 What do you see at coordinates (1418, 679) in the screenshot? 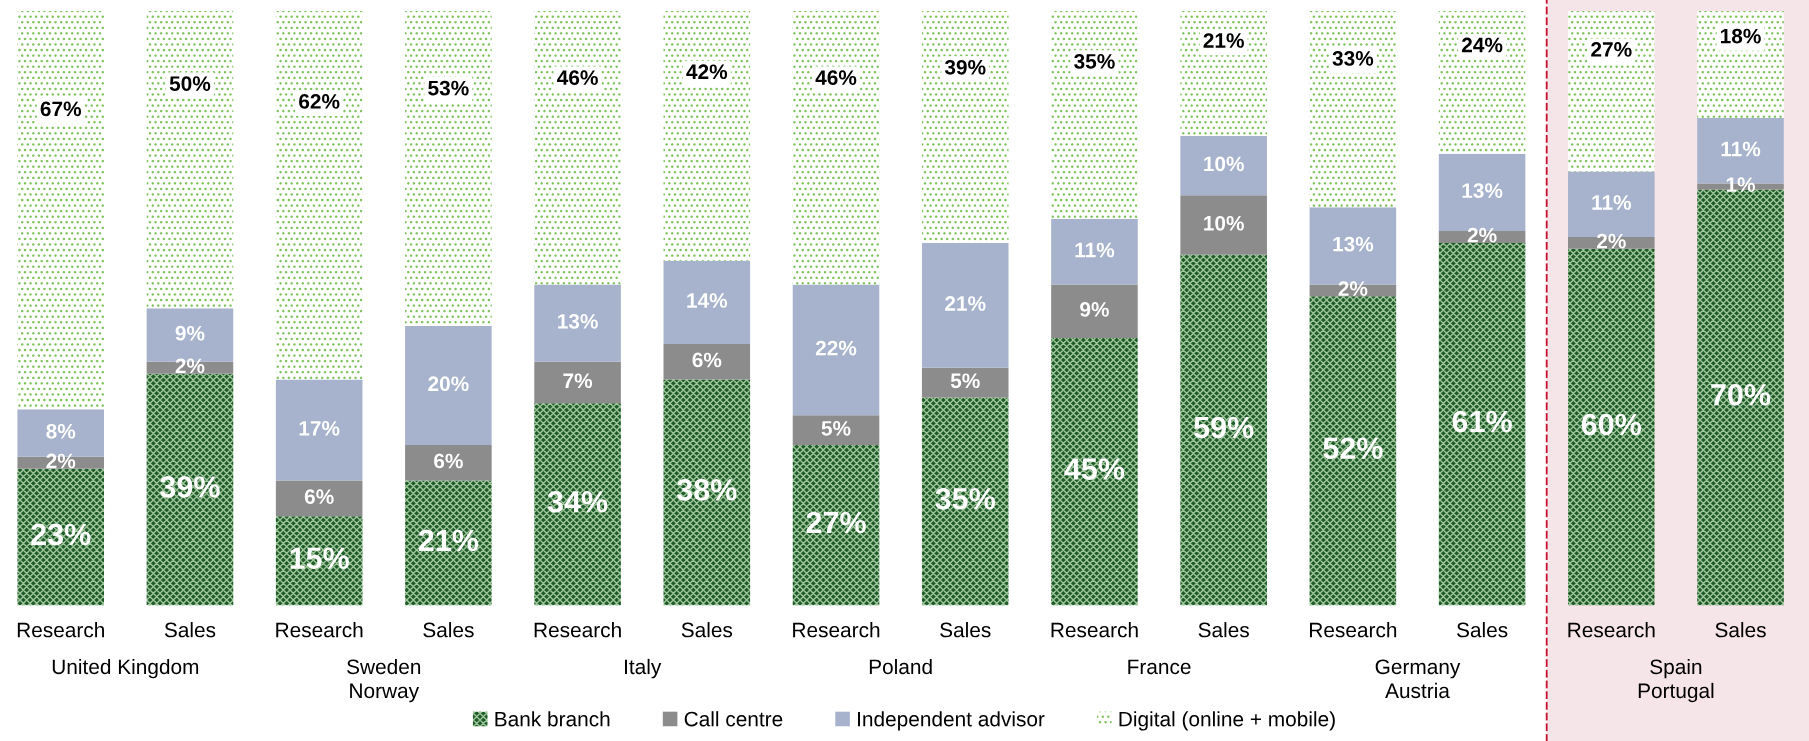
I see `text: Germany Austria` at bounding box center [1418, 679].